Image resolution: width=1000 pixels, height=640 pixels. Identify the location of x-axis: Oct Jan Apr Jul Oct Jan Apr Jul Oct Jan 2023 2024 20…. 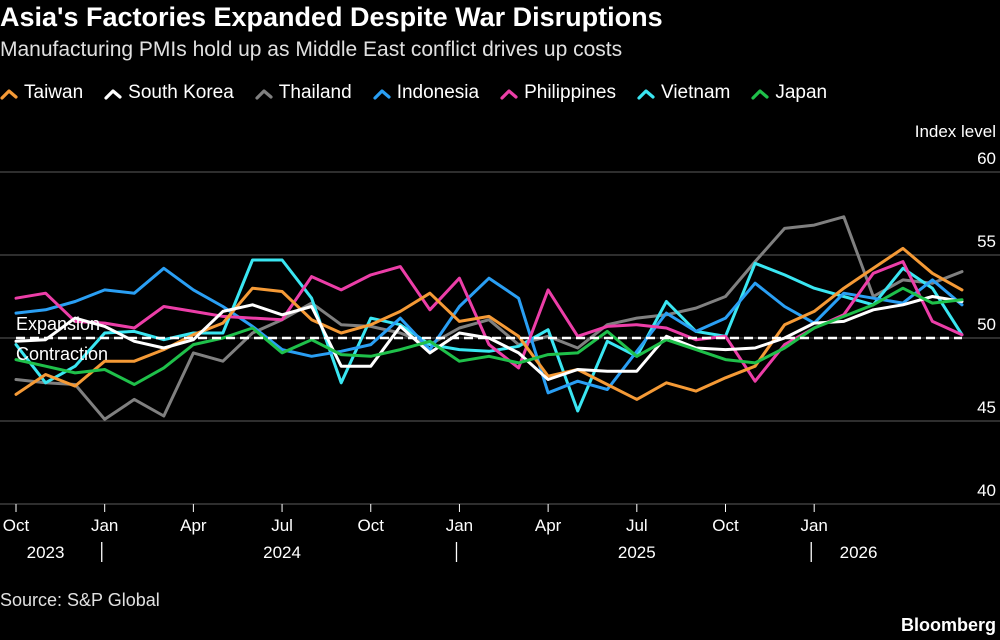
(440, 533).